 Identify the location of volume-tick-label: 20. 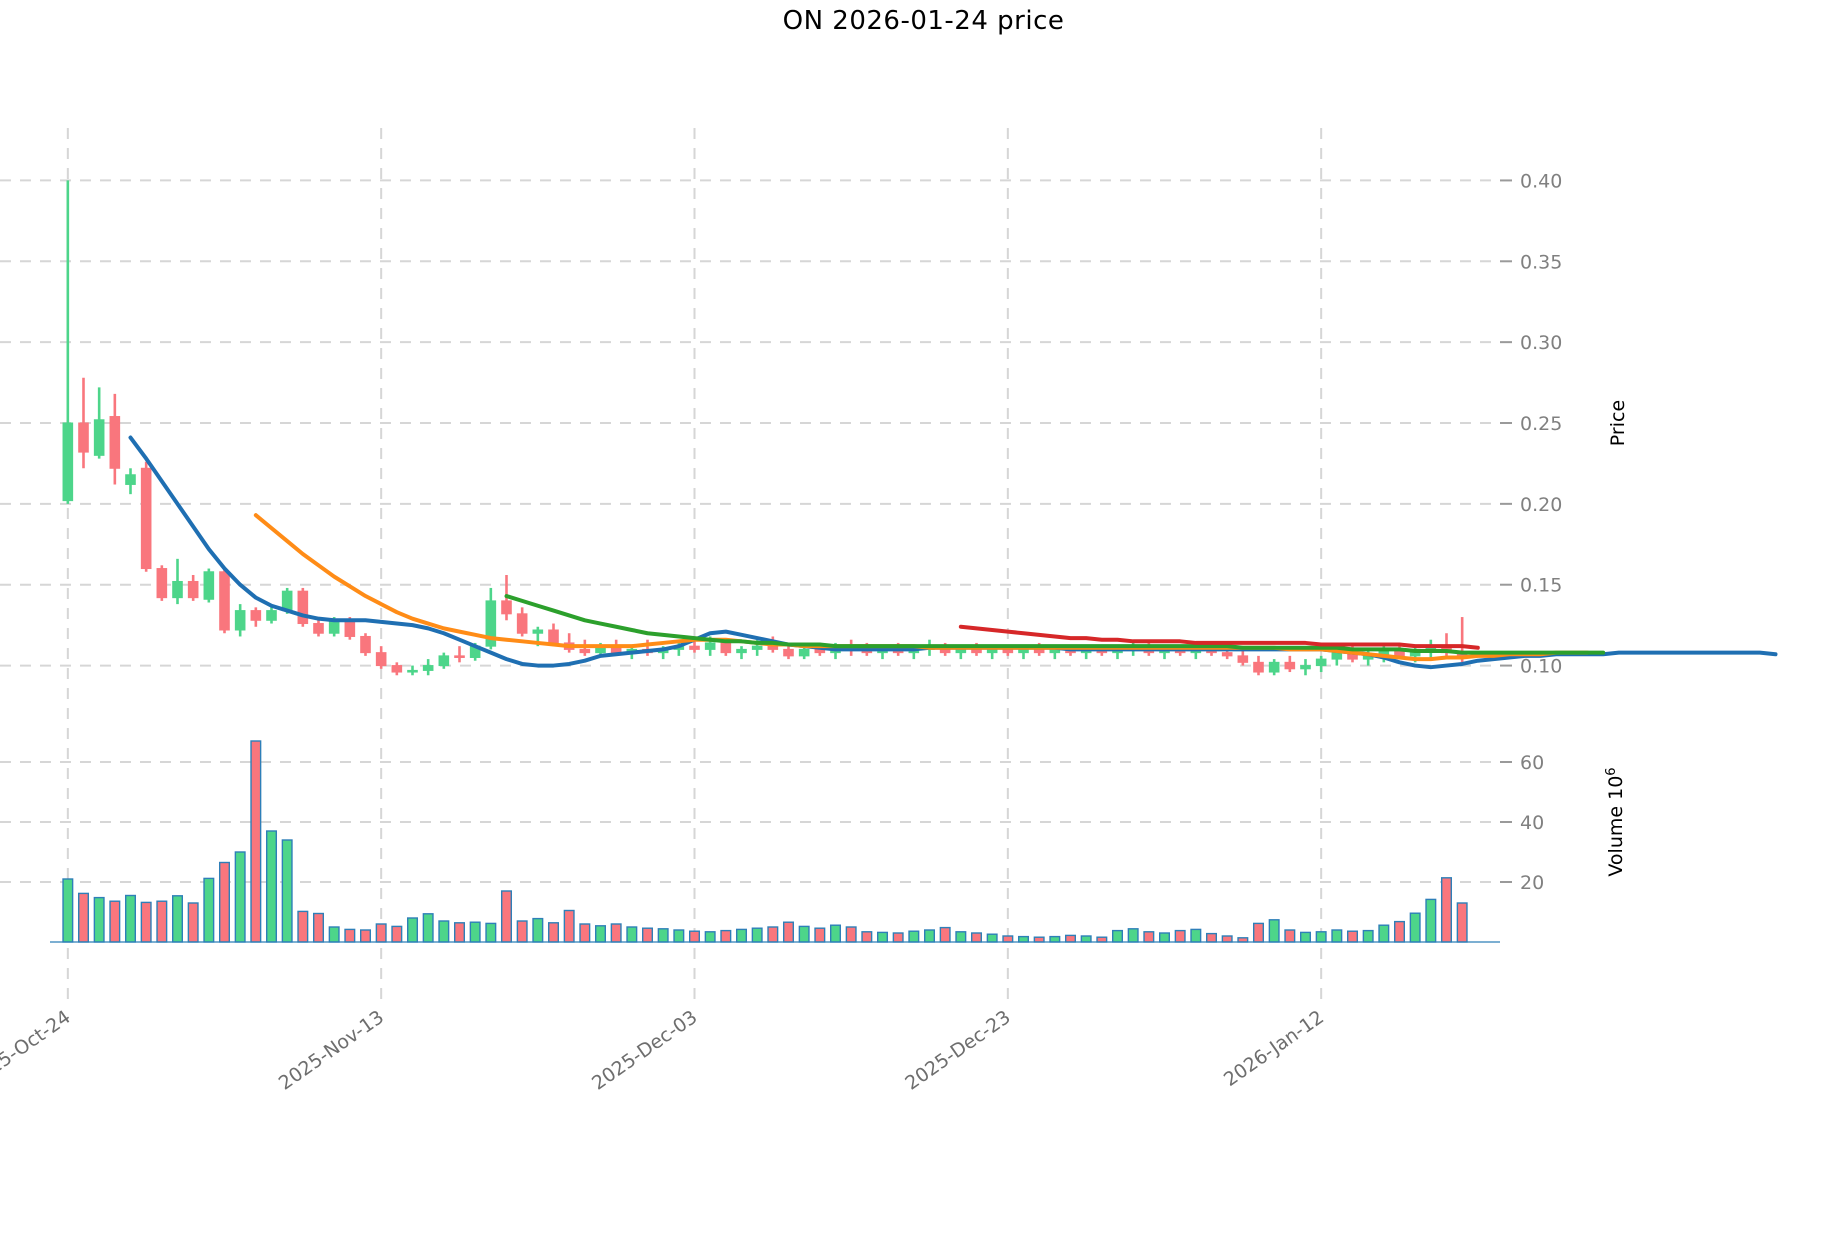
(1532, 883).